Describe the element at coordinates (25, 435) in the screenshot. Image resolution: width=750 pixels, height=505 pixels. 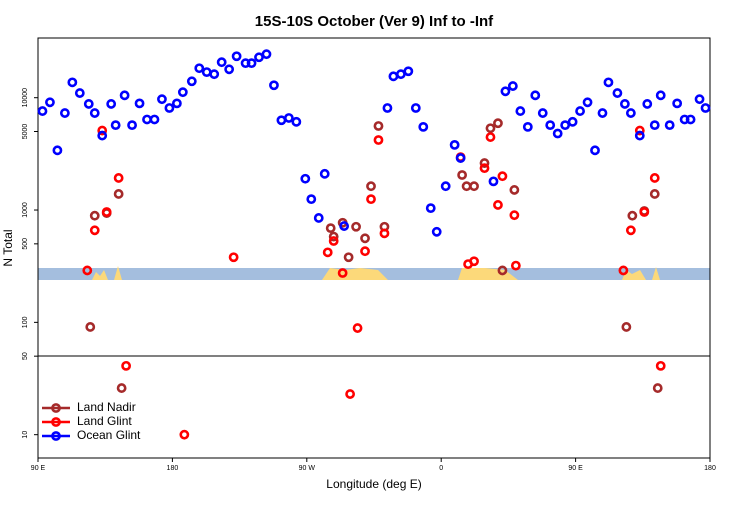
I see `y-tick-label: 10` at that location.